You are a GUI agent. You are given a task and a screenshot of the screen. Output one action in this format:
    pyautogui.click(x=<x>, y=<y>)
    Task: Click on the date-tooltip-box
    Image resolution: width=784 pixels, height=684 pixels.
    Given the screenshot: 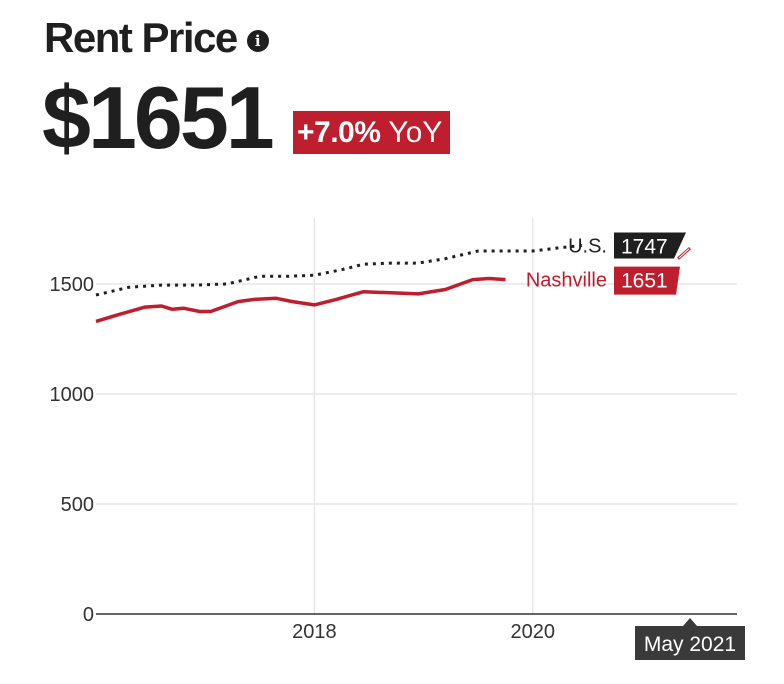 What is the action you would take?
    pyautogui.click(x=690, y=643)
    